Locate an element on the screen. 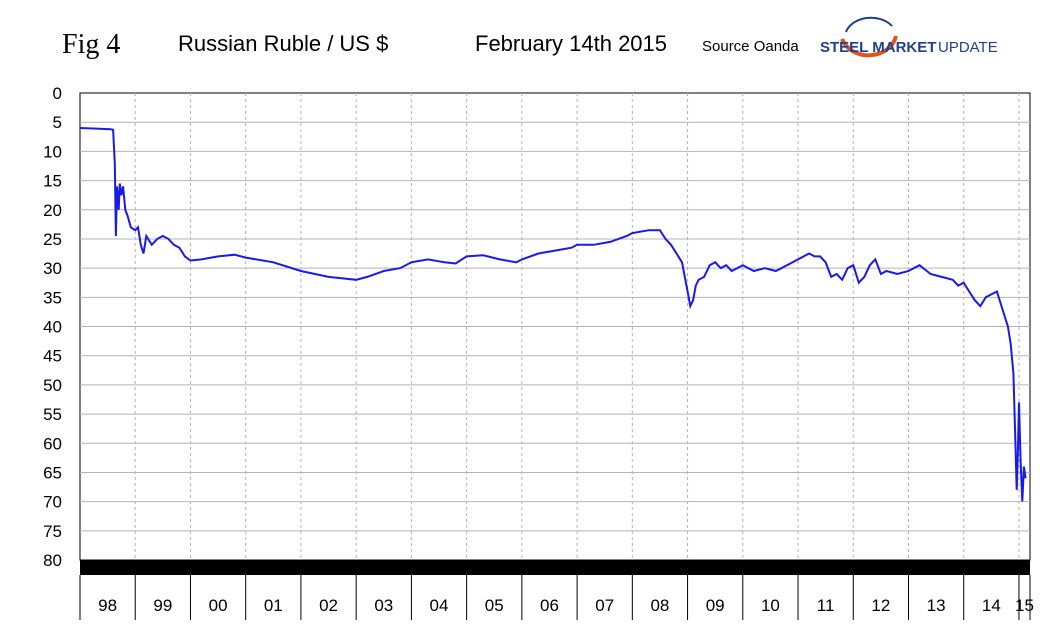 Image resolution: width=1047 pixels, height=639 pixels. x-tick-label: 08 is located at coordinates (659, 605).